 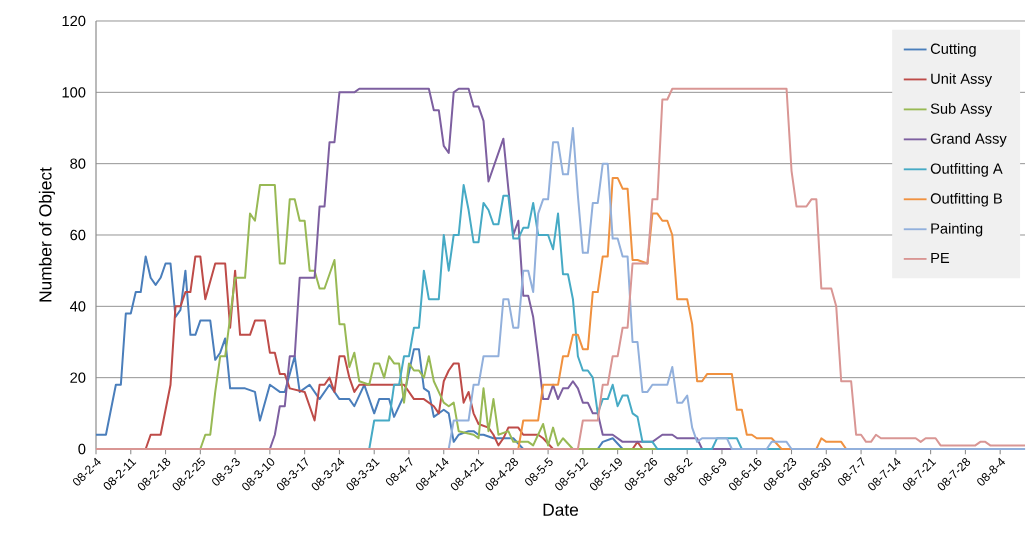 I want to click on y-tick-label: 120, so click(x=74, y=21).